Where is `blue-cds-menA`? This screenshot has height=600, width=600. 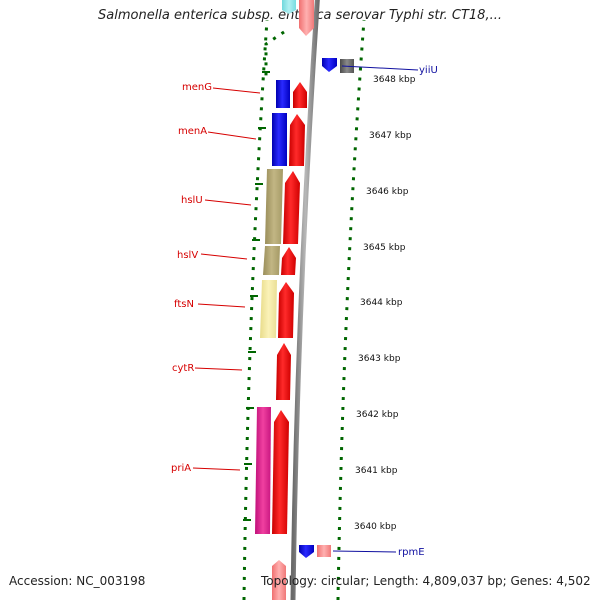
blue-cds-menA is located at coordinates (279, 139).